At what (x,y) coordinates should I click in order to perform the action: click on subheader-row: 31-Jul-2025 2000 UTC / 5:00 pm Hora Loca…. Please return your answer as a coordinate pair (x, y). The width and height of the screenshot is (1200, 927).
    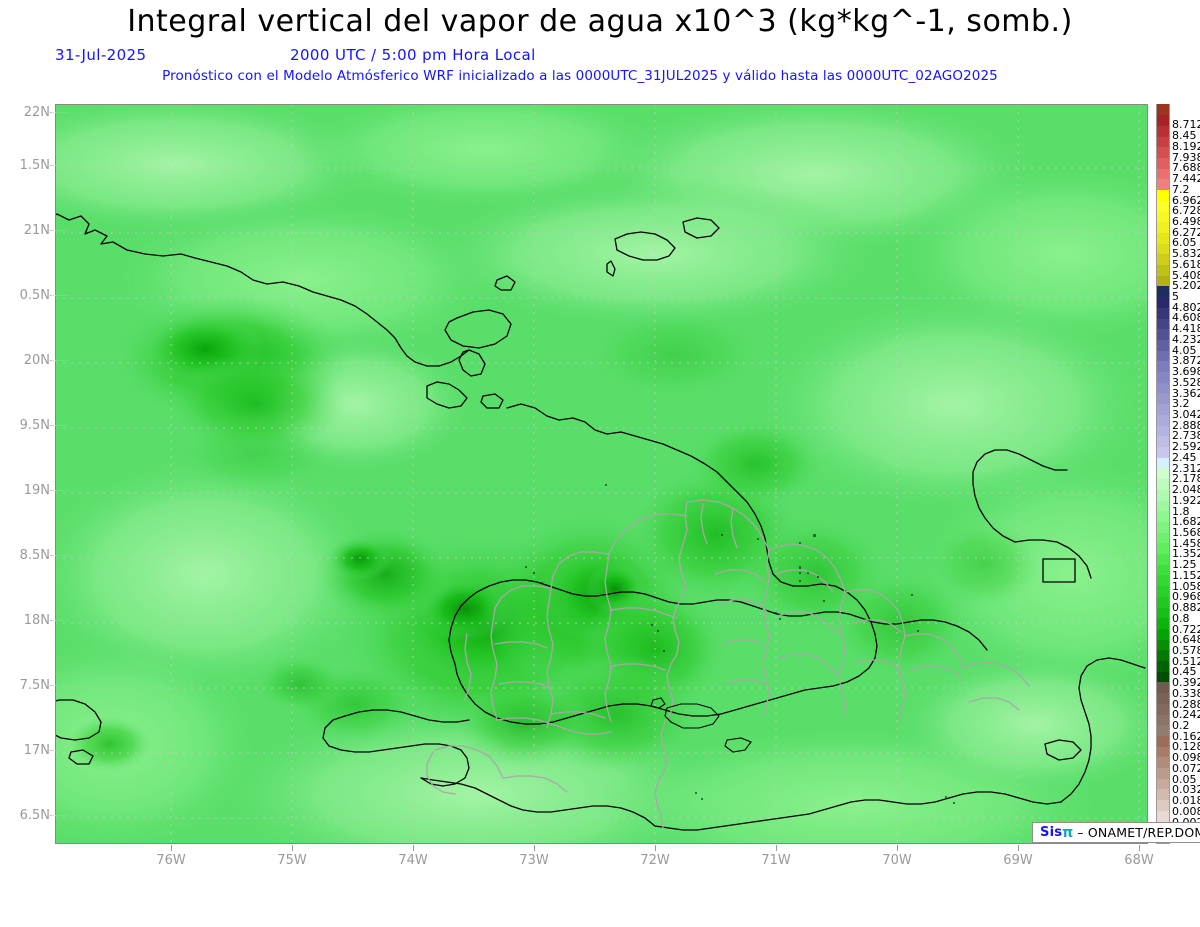
    Looking at the image, I should click on (600, 56).